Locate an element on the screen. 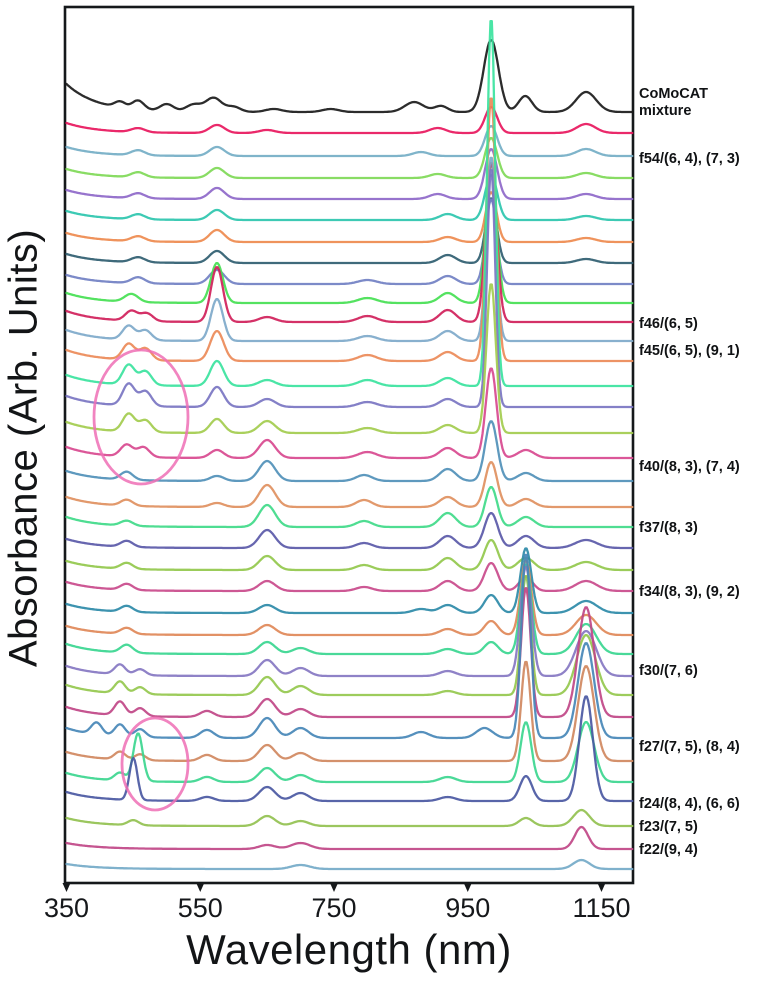 The height and width of the screenshot is (996, 772). x-axis-label: Wavelength (nm) is located at coordinates (349, 949).